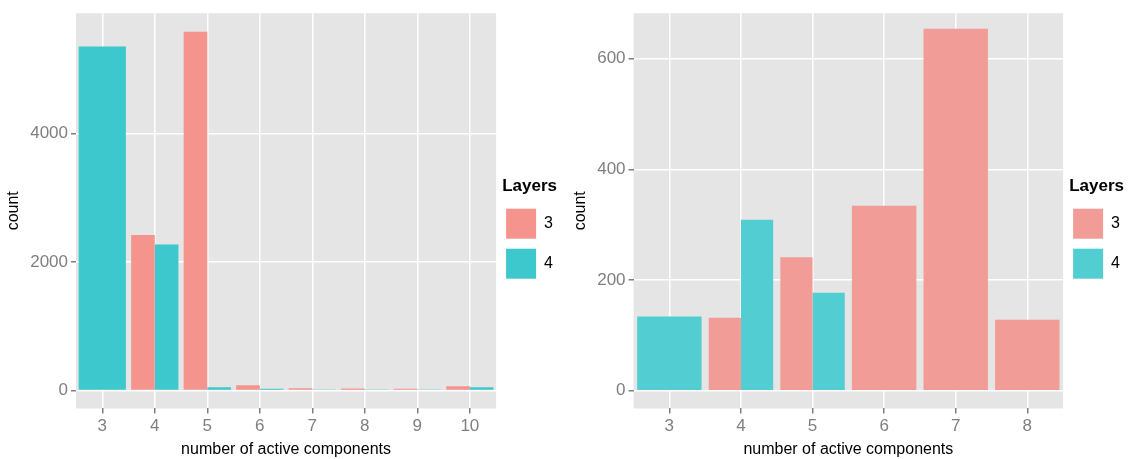 This screenshot has width=1135, height=459. I want to click on y-tick-label: 2000, so click(49, 261).